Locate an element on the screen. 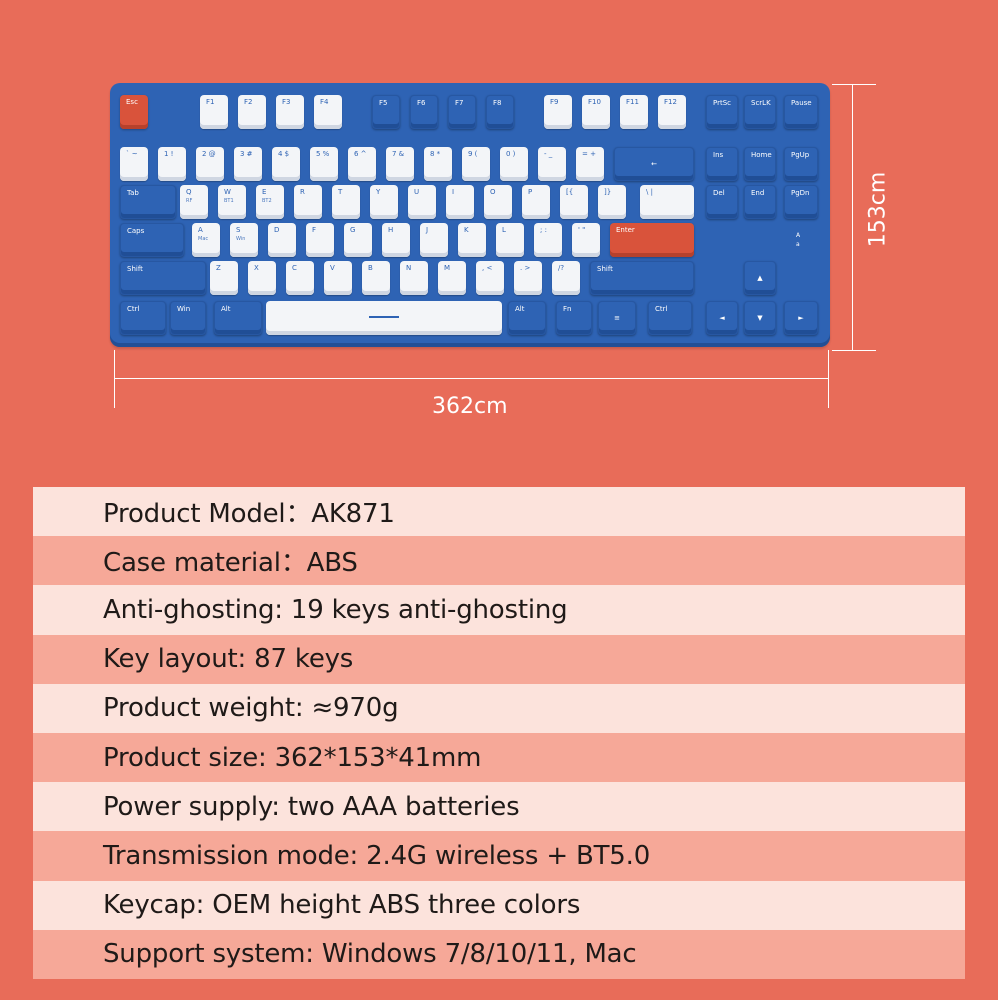 The height and width of the screenshot is (1000, 998). key-enter: Enter is located at coordinates (652, 240).